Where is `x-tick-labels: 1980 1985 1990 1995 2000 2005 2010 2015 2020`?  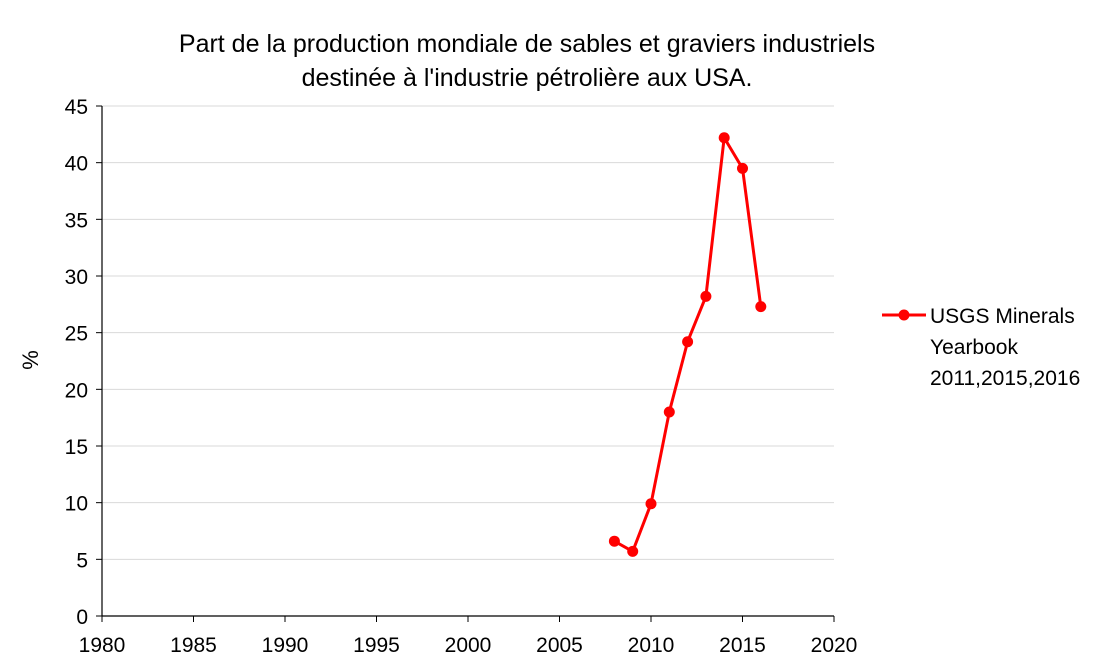
x-tick-labels: 1980 1985 1990 1995 2000 2005 2010 2015 2020 is located at coordinates (468, 645).